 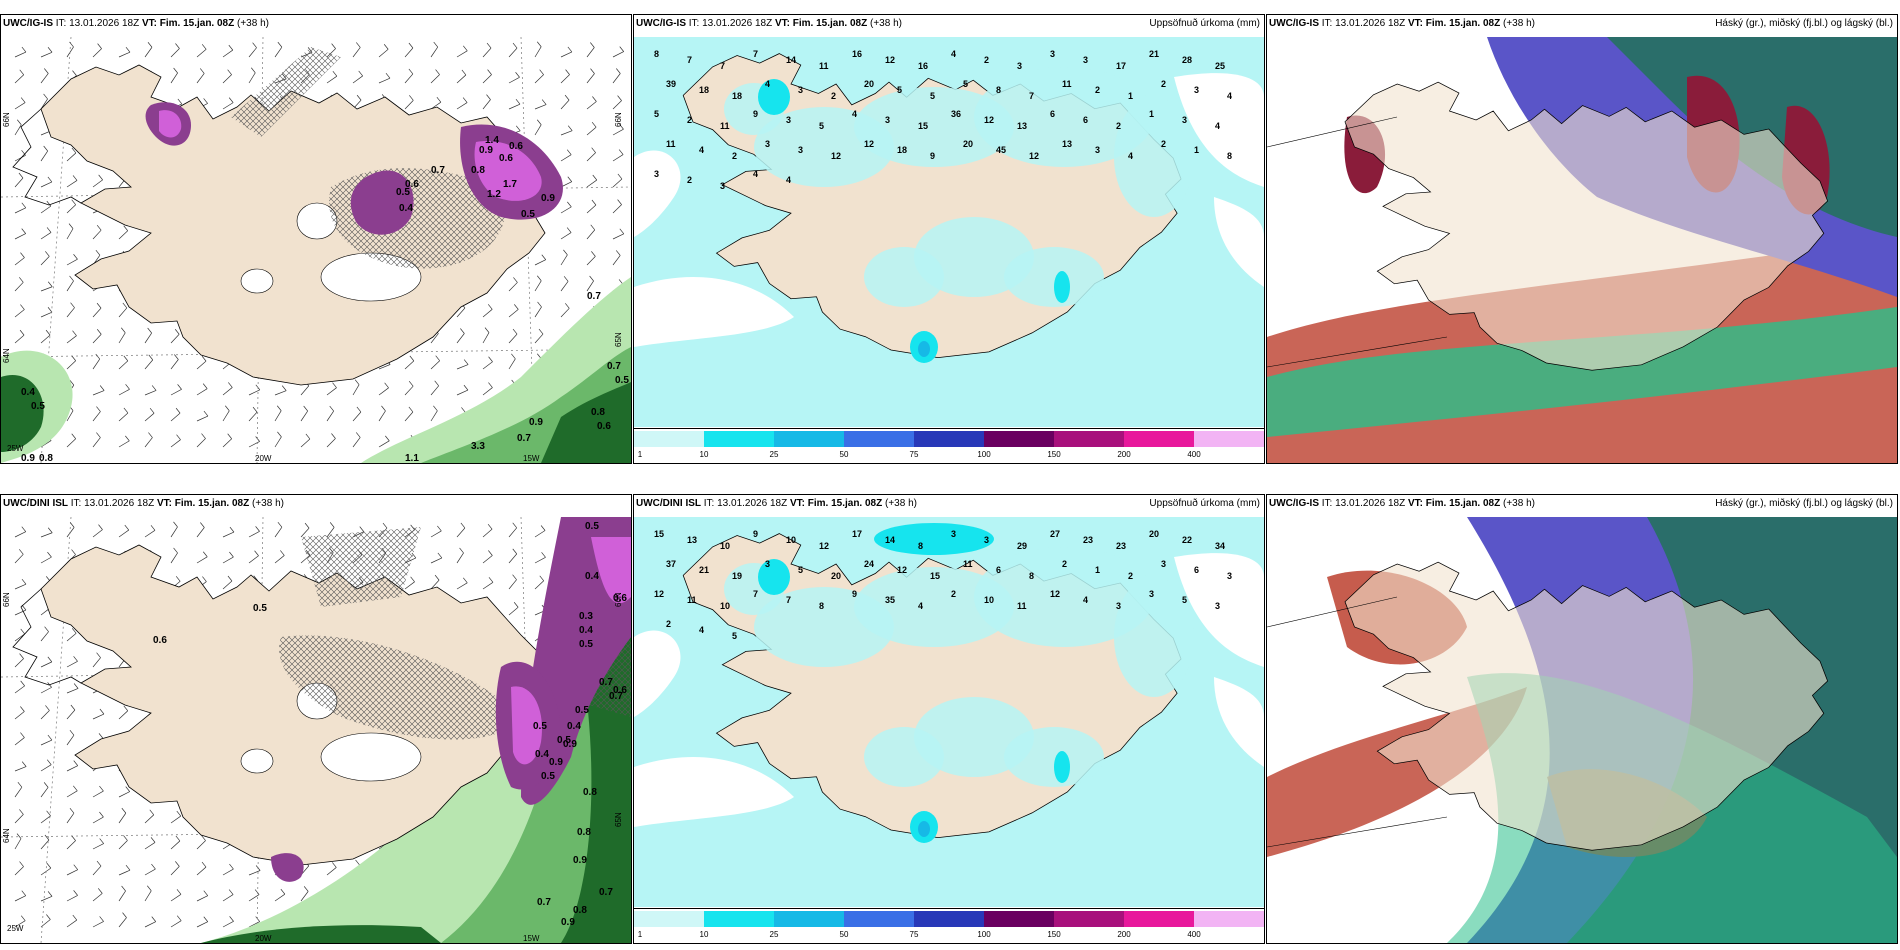 I want to click on precip-value: 35, so click(x=890, y=600).